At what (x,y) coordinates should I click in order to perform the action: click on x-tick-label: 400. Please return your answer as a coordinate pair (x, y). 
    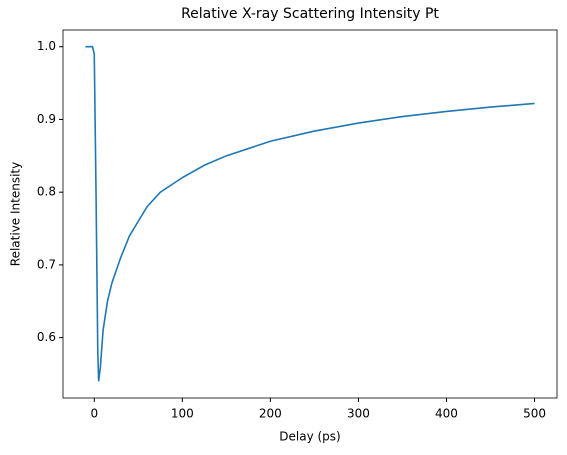
    Looking at the image, I should click on (446, 414).